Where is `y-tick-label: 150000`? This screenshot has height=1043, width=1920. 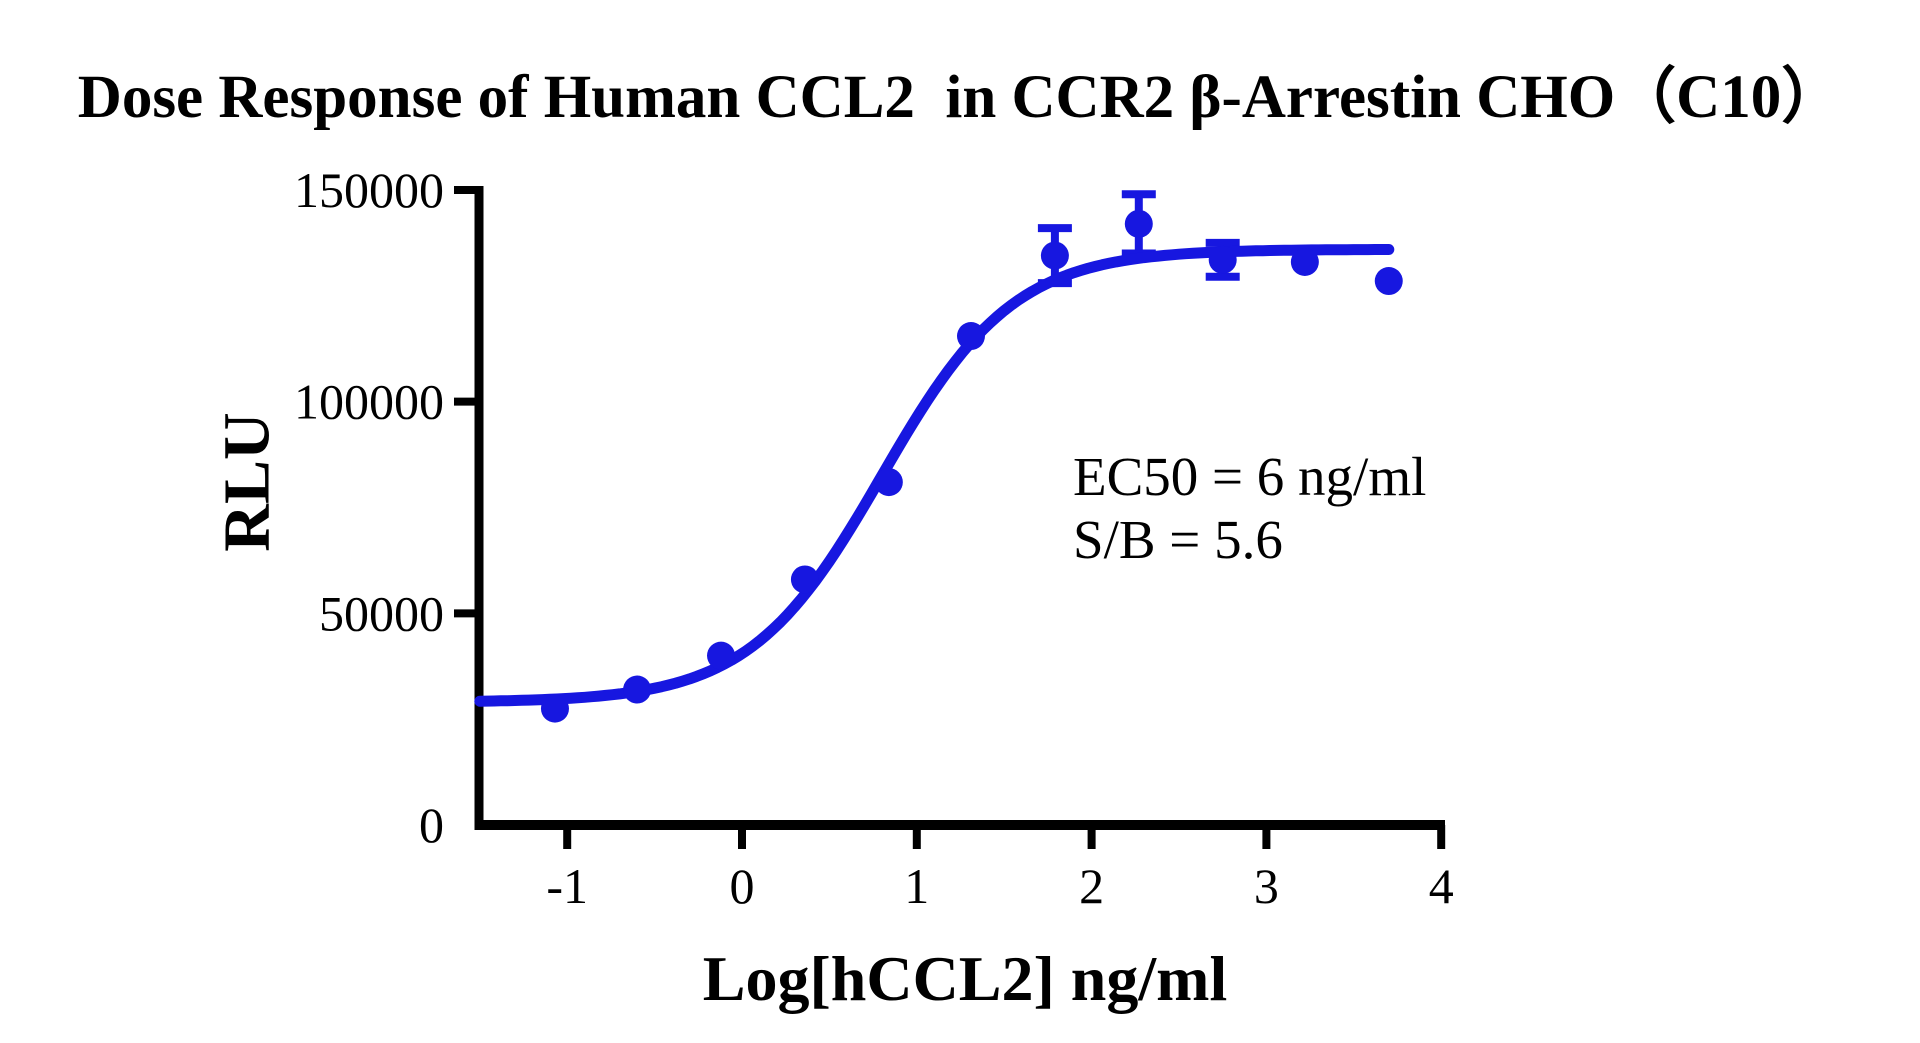 y-tick-label: 150000 is located at coordinates (369, 190).